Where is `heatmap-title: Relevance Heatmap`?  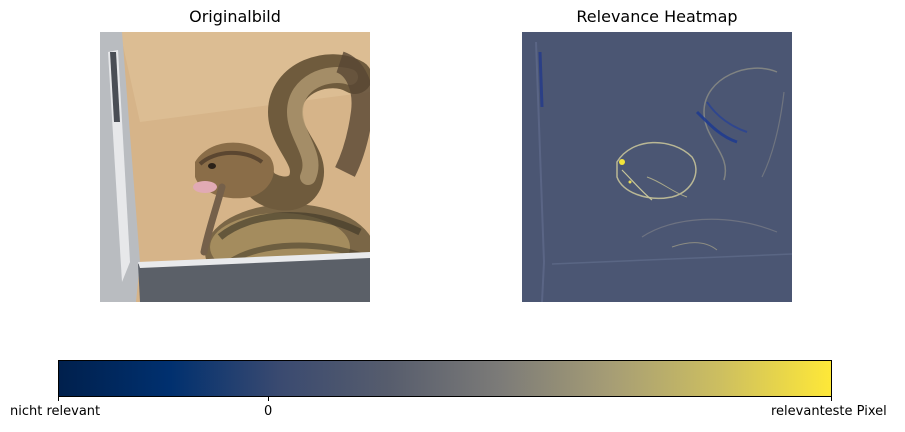 heatmap-title: Relevance Heatmap is located at coordinates (657, 16).